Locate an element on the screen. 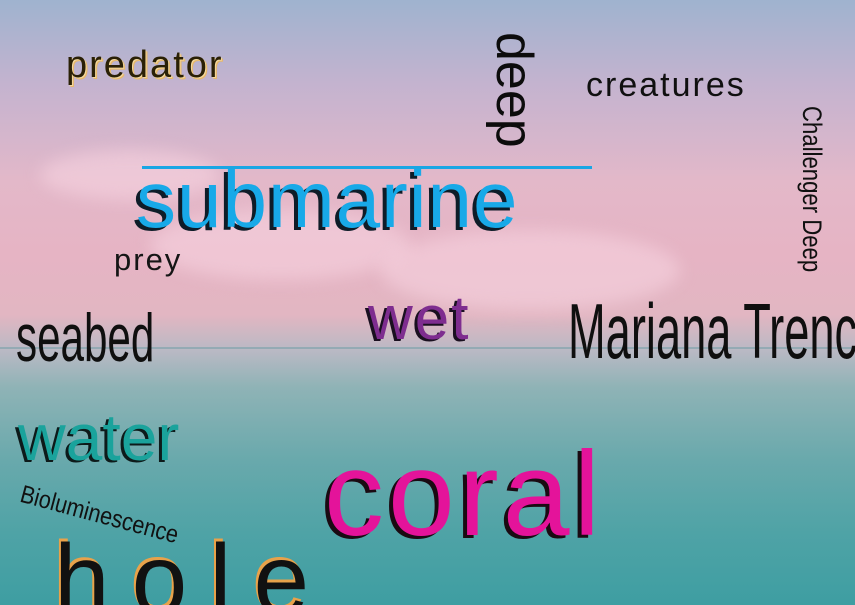 The image size is (855, 605). submarine-underline is located at coordinates (367, 167).